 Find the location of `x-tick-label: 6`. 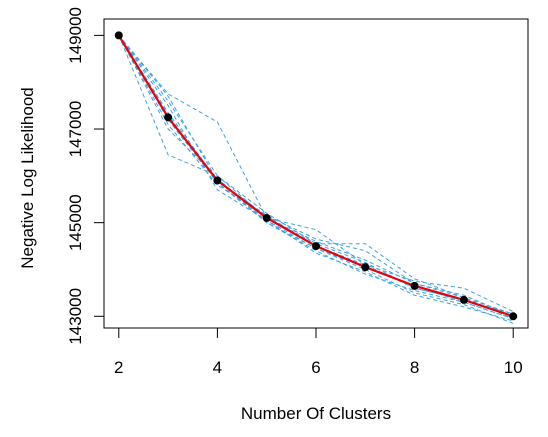

x-tick-label: 6 is located at coordinates (315, 367).